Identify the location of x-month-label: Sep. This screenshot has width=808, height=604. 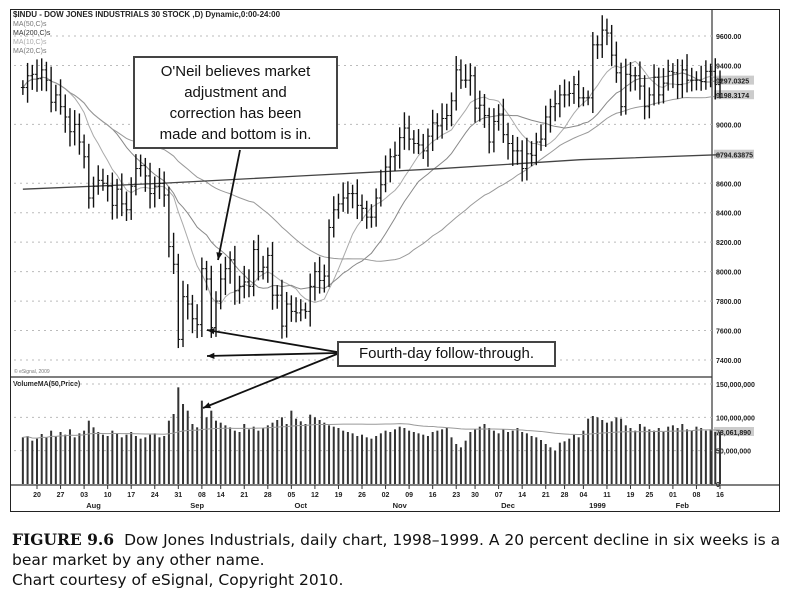
(197, 505).